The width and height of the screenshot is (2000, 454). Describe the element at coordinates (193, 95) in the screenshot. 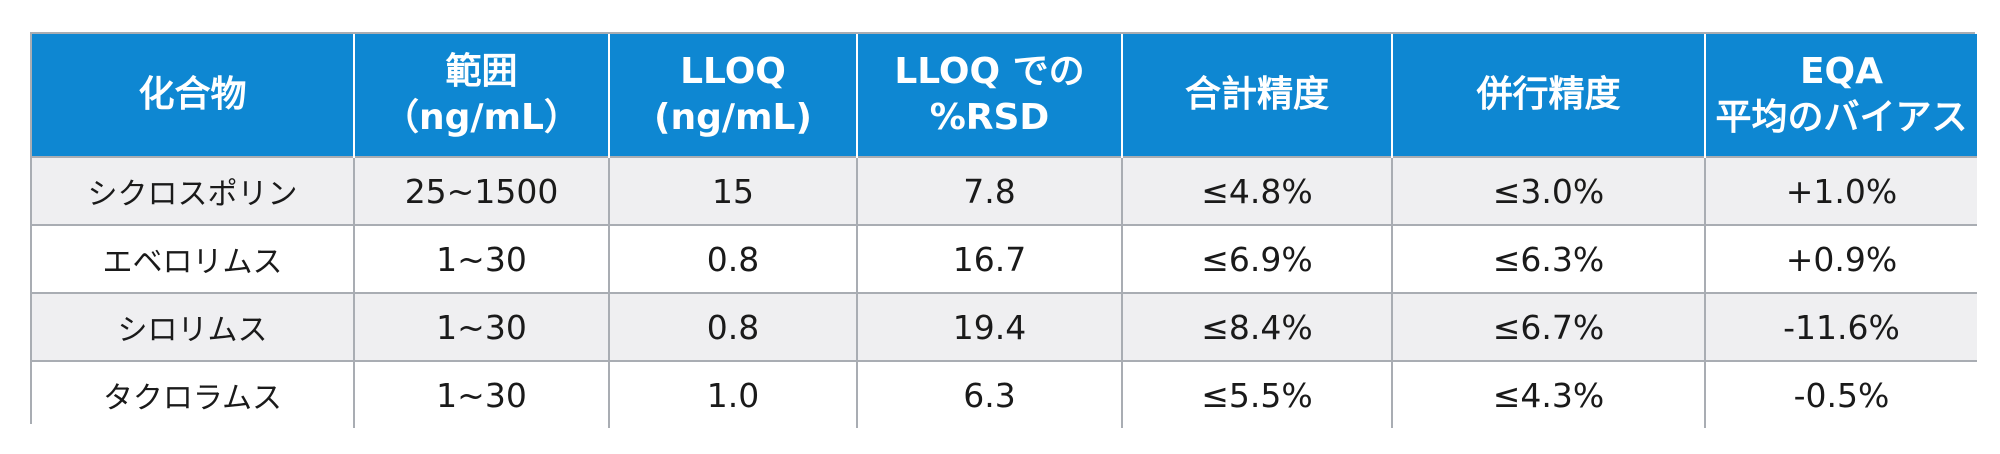

I see `header-compound: 化合物` at that location.